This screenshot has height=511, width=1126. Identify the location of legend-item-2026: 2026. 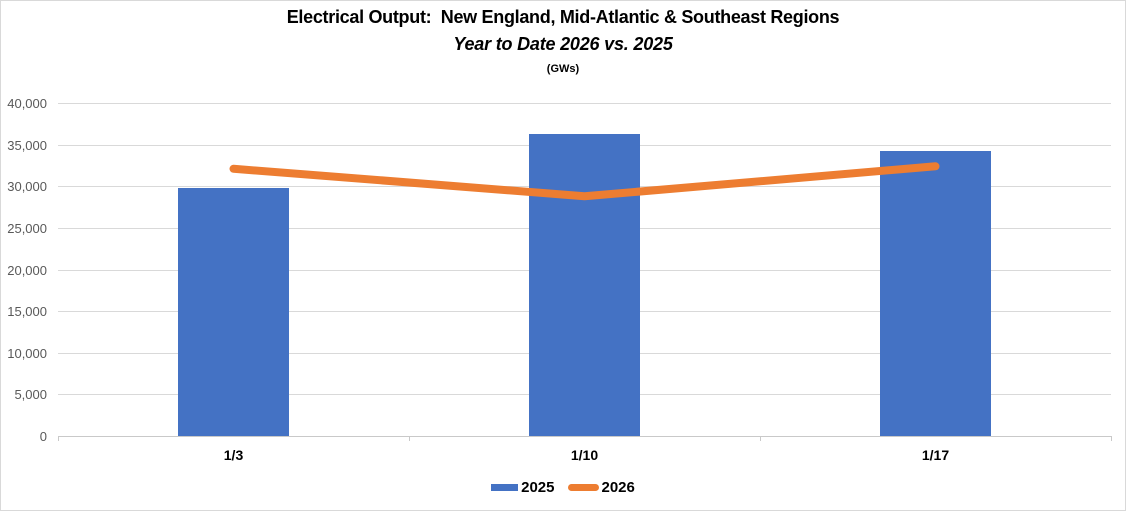
(601, 487).